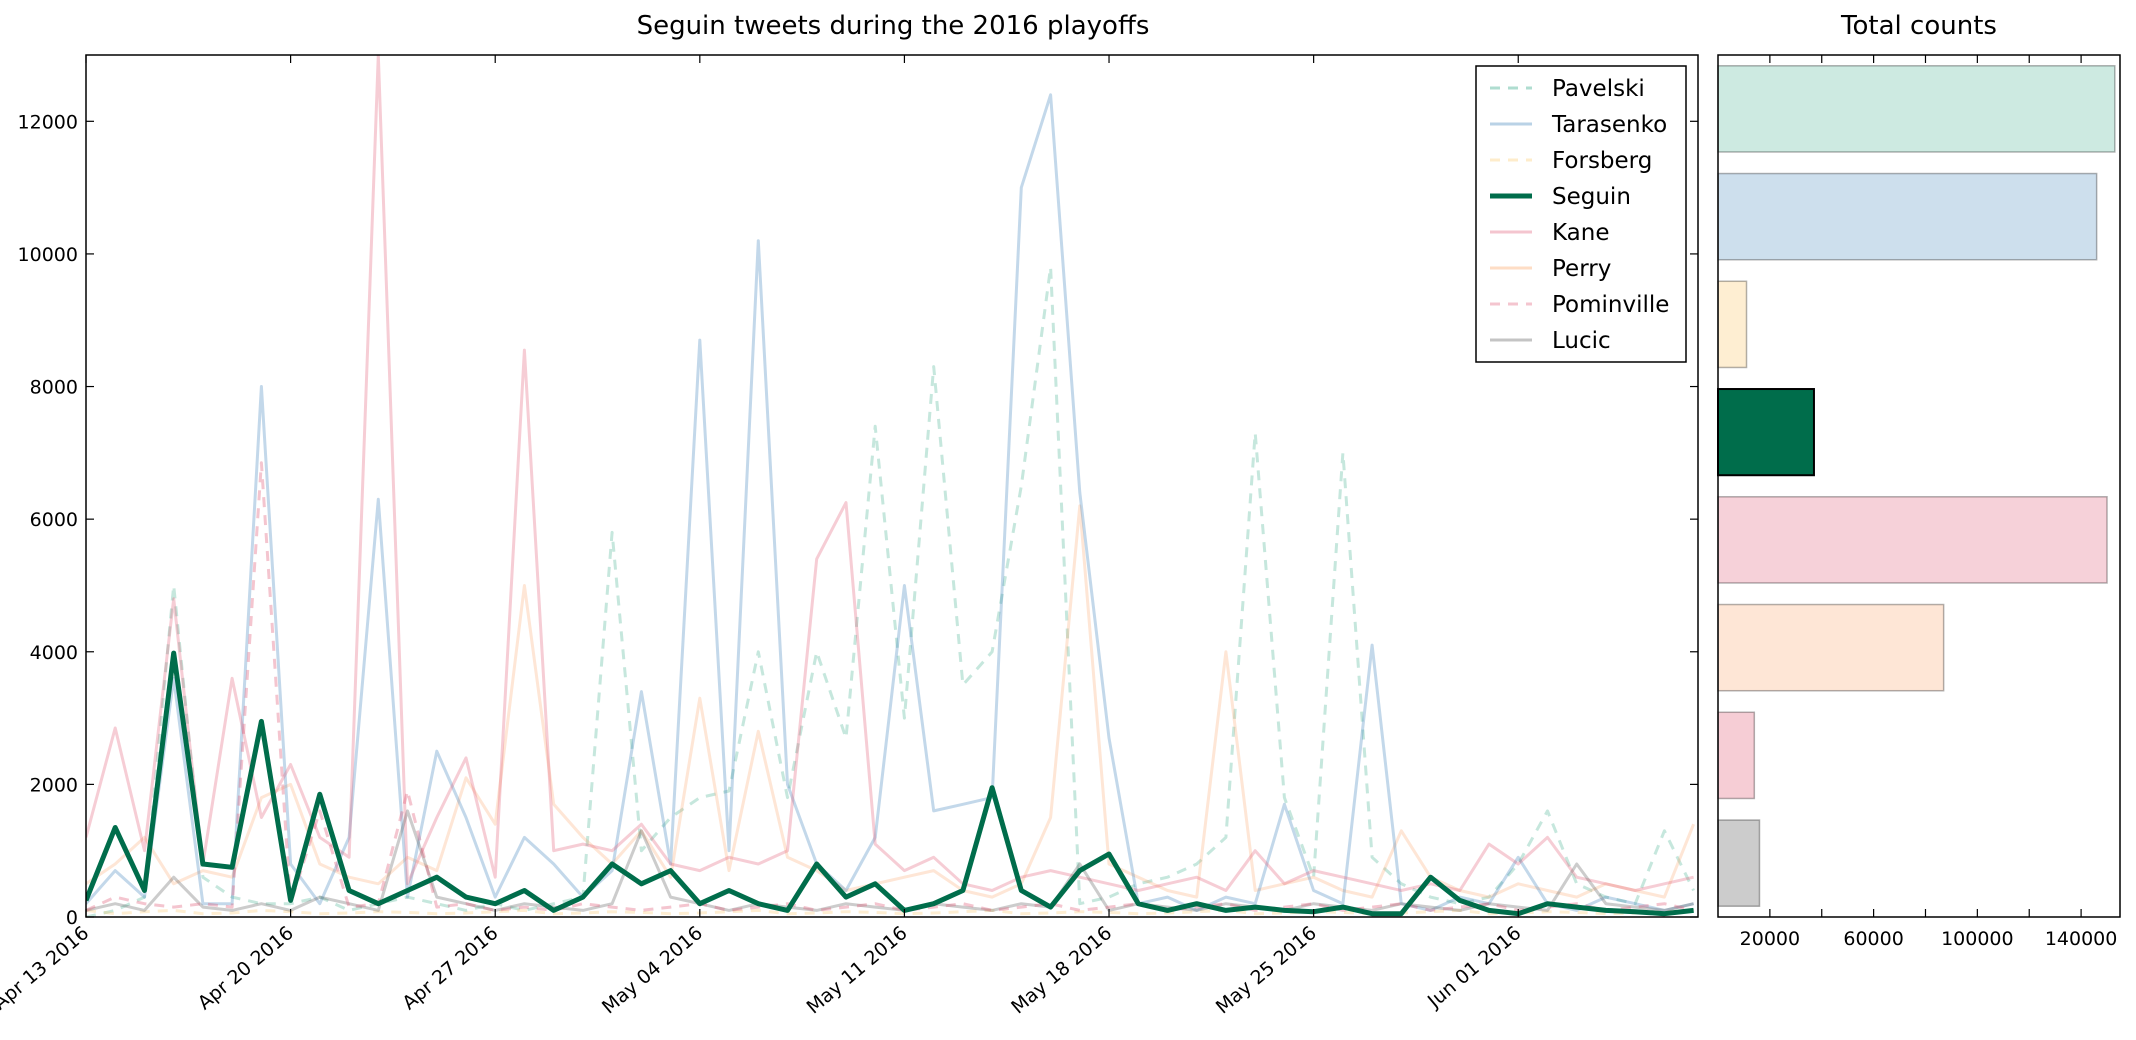 This screenshot has width=2136, height=1040. Describe the element at coordinates (1766, 432) in the screenshot. I see `bar-seguin` at that location.